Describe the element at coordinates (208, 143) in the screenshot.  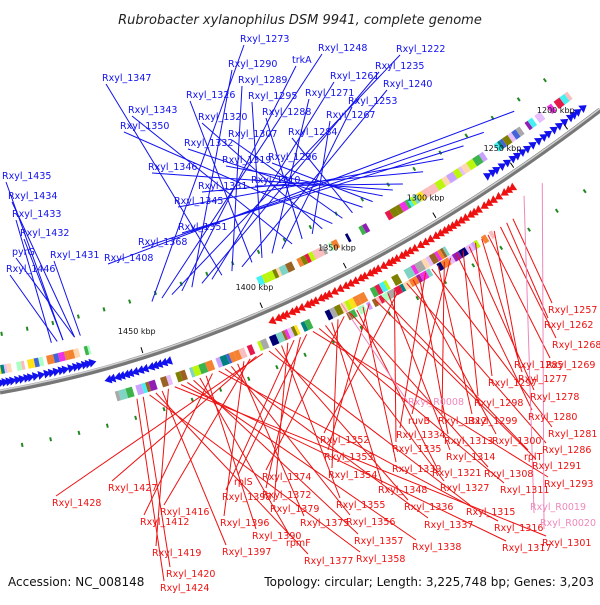
I see `forward-gene-label: Rxyl_1332` at that location.